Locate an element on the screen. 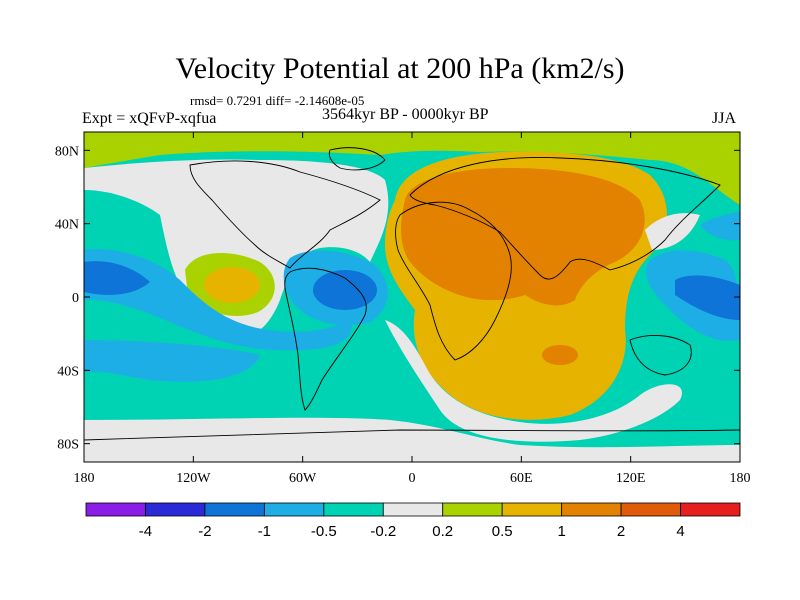 This screenshot has height=600, width=800. africa-outline is located at coordinates (453, 281).